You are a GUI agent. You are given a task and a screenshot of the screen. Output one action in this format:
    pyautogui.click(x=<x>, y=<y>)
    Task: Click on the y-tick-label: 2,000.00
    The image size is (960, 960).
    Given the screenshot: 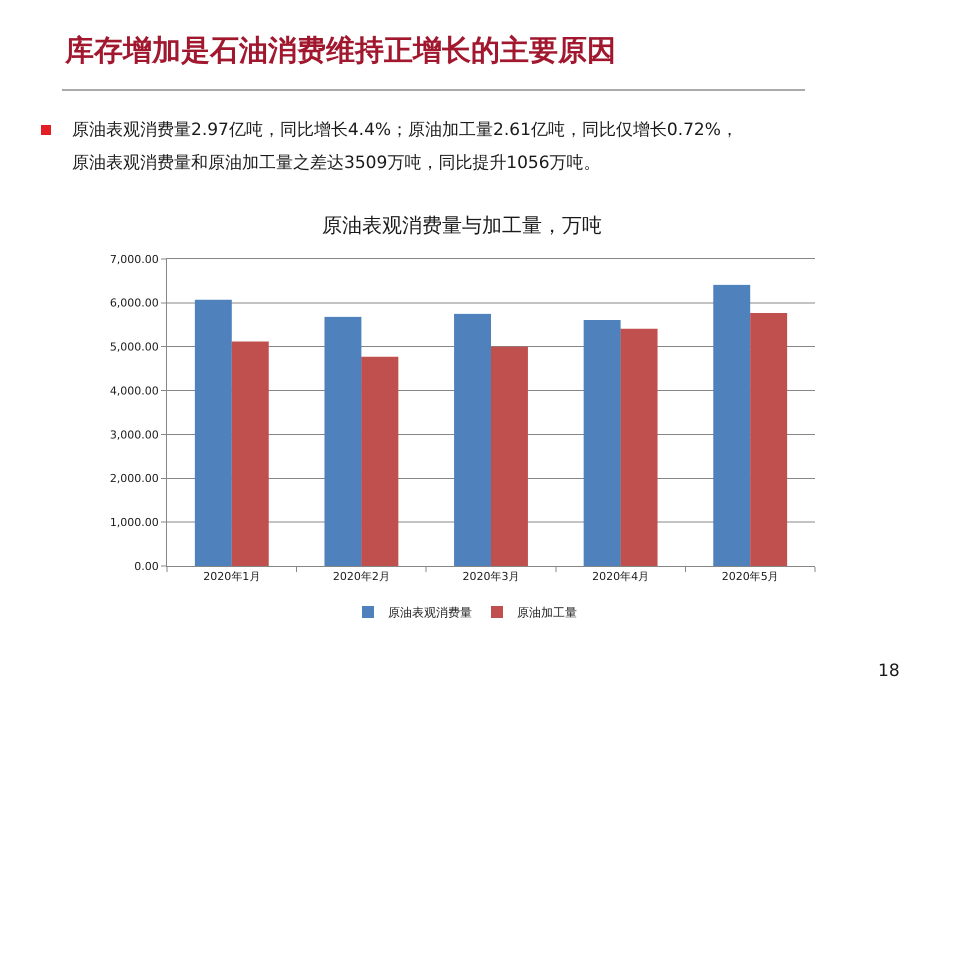 What is the action you would take?
    pyautogui.click(x=134, y=479)
    